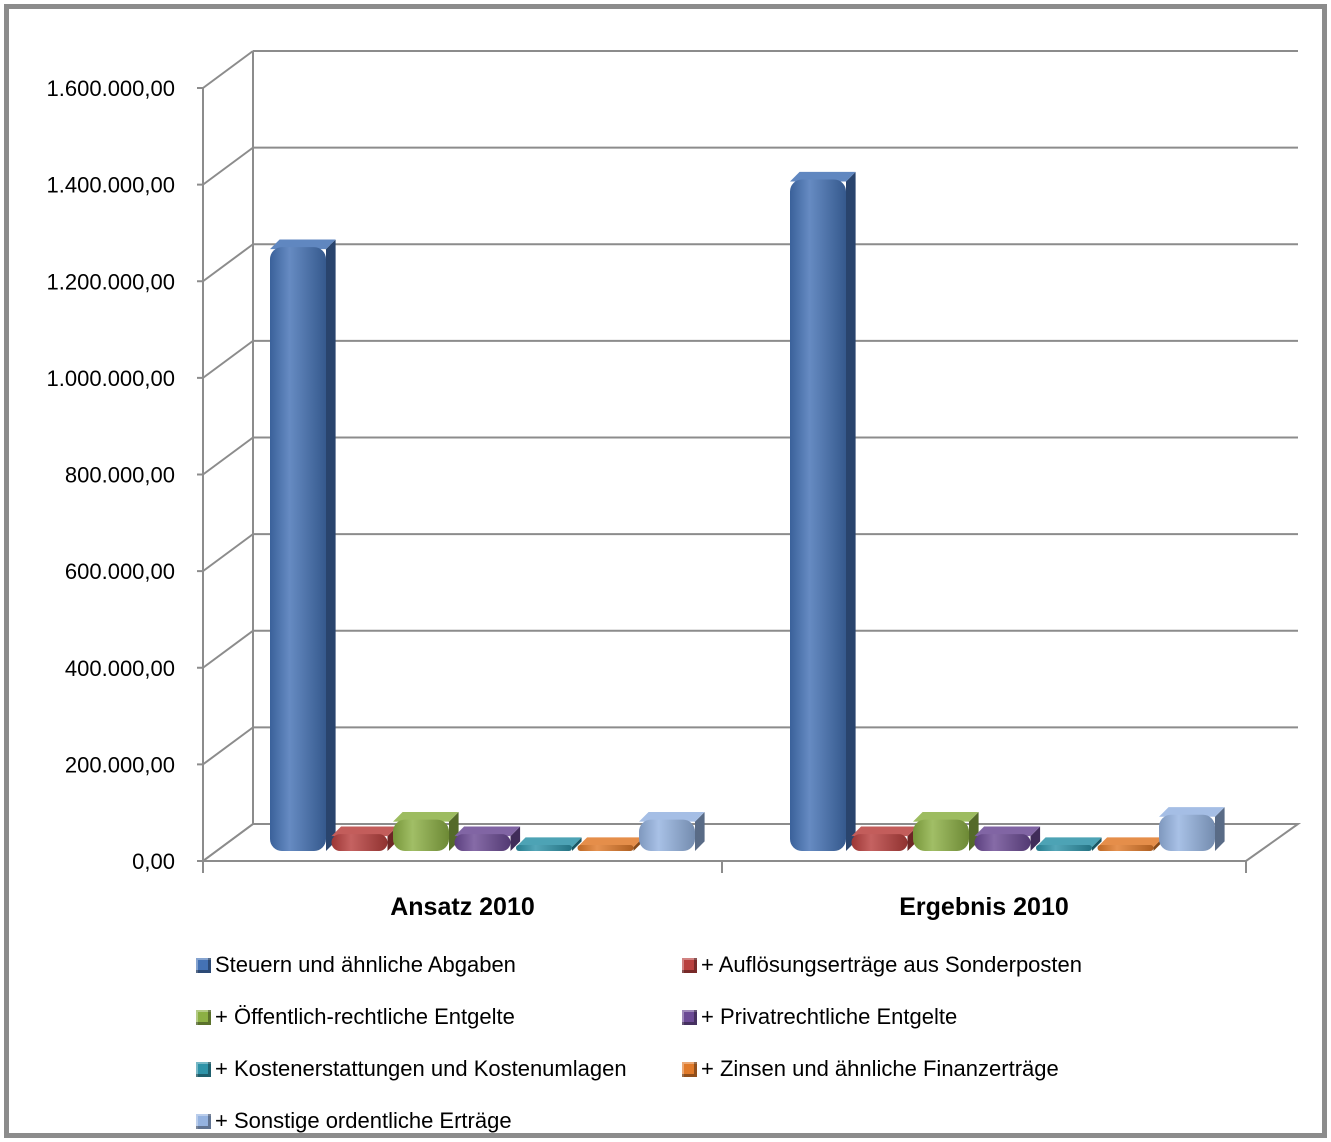 This screenshot has width=1331, height=1142. What do you see at coordinates (363, 1120) in the screenshot?
I see `legend-label: + Sonstige ordentliche Erträge` at bounding box center [363, 1120].